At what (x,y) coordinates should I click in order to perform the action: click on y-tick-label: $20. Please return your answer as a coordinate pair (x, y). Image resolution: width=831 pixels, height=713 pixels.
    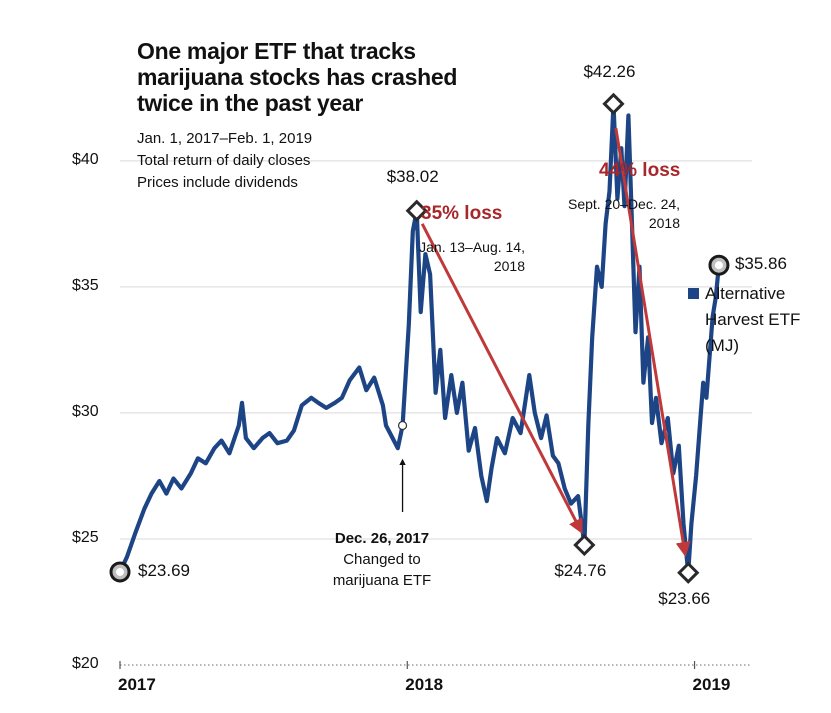
    Looking at the image, I should click on (85, 663).